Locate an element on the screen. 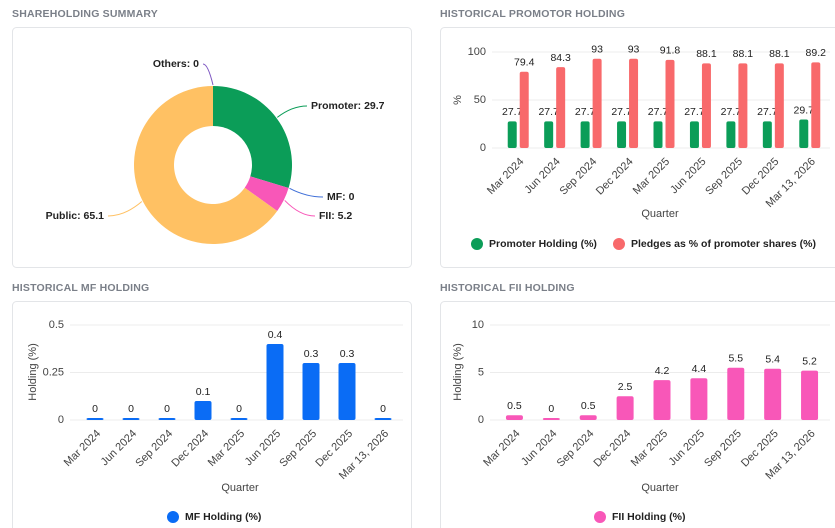  slice-label: Public: 65.1 is located at coordinates (75, 216).